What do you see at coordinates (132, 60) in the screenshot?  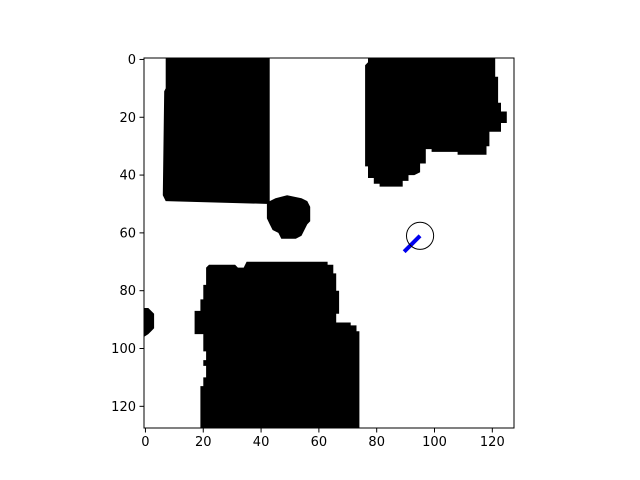 I see `y-tick-label: 0` at bounding box center [132, 60].